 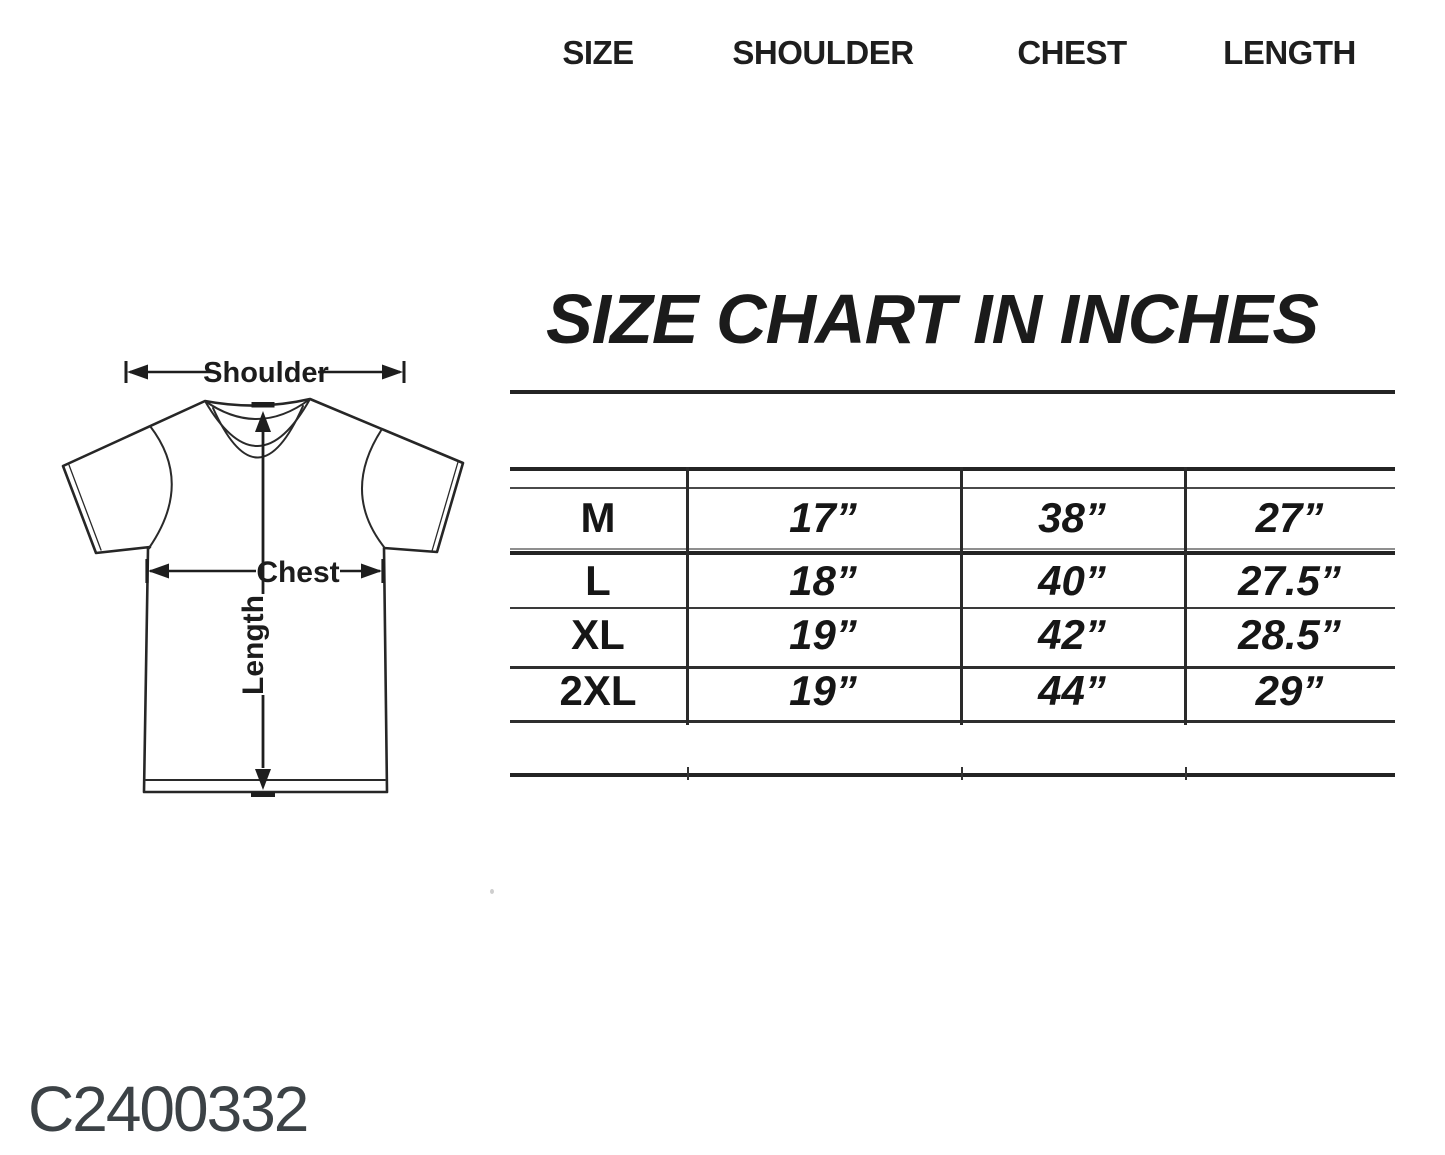 I want to click on table-row: L 18” 40” 27.5”, so click(x=952, y=581).